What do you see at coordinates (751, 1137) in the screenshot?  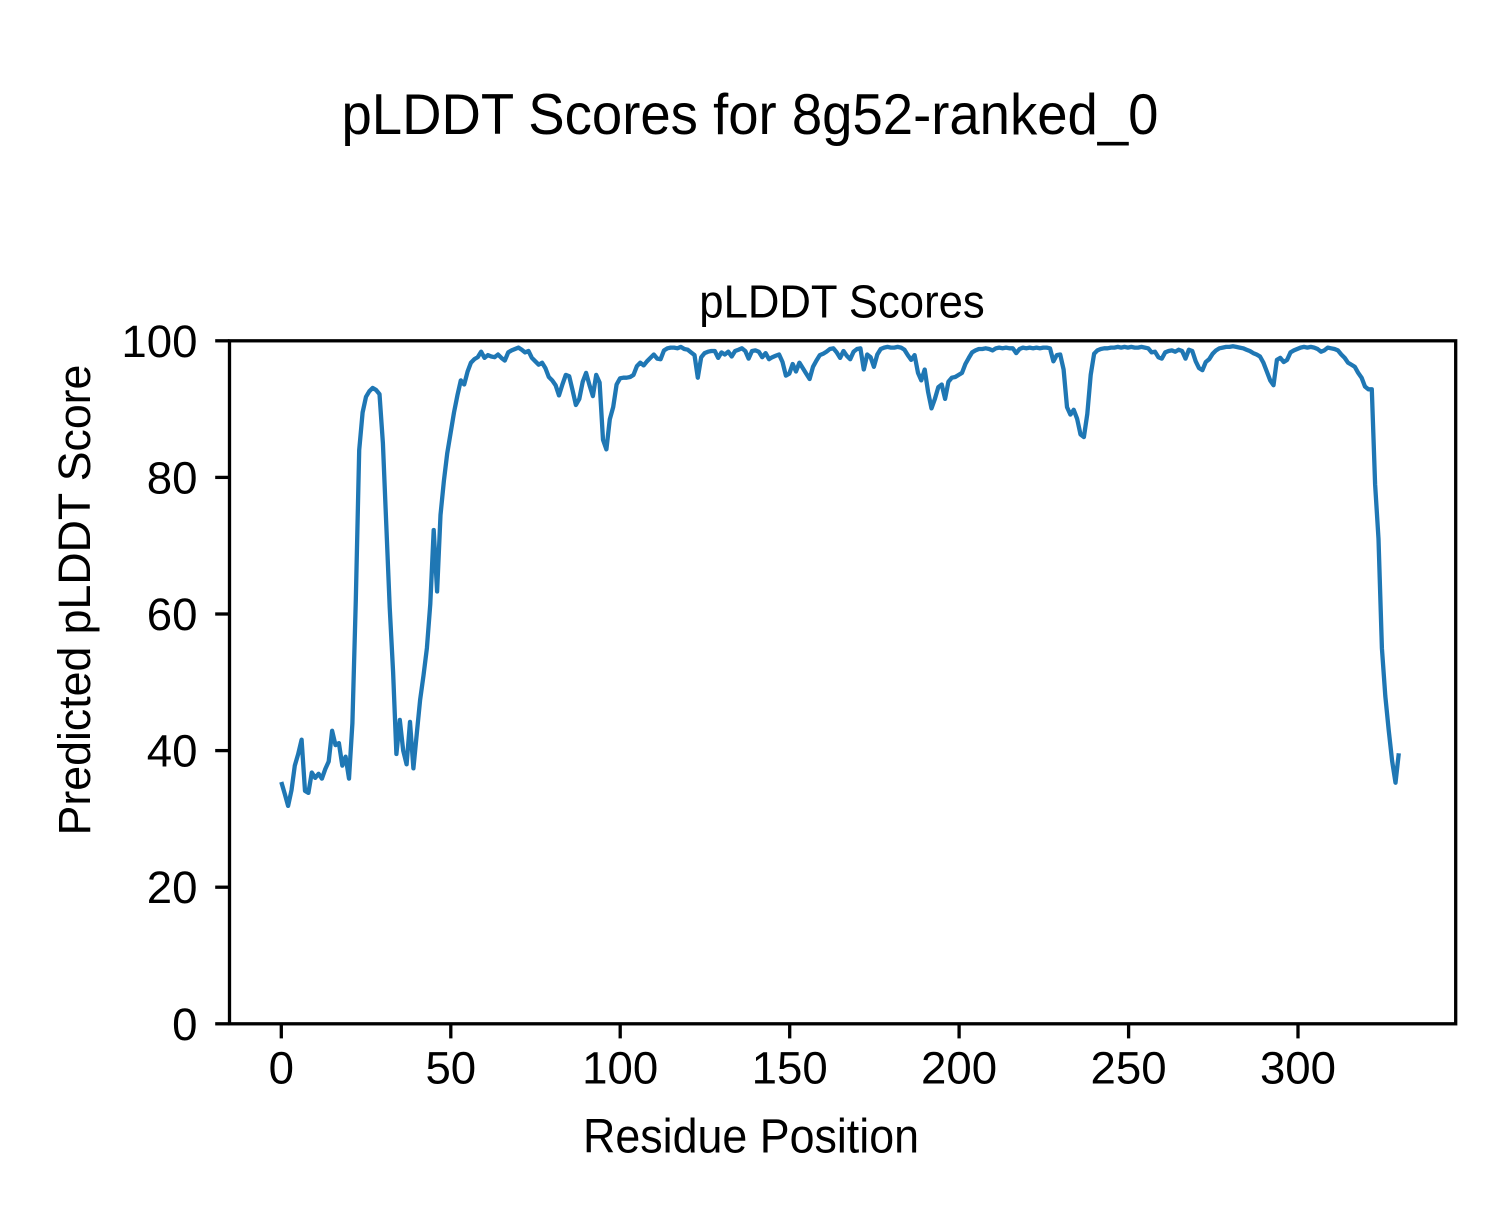 I see `svg-text: Residue Position` at bounding box center [751, 1137].